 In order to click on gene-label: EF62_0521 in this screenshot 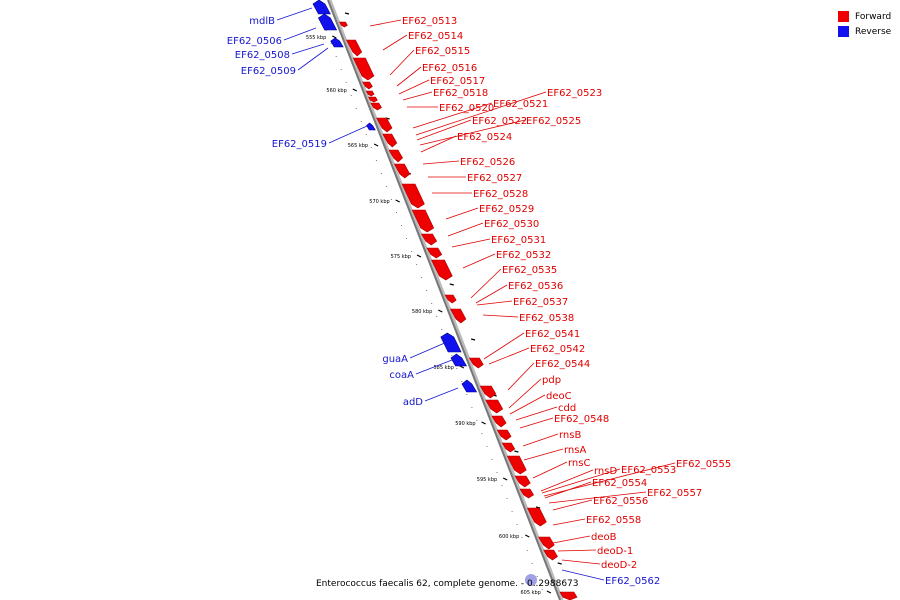, I will do `click(520, 104)`.